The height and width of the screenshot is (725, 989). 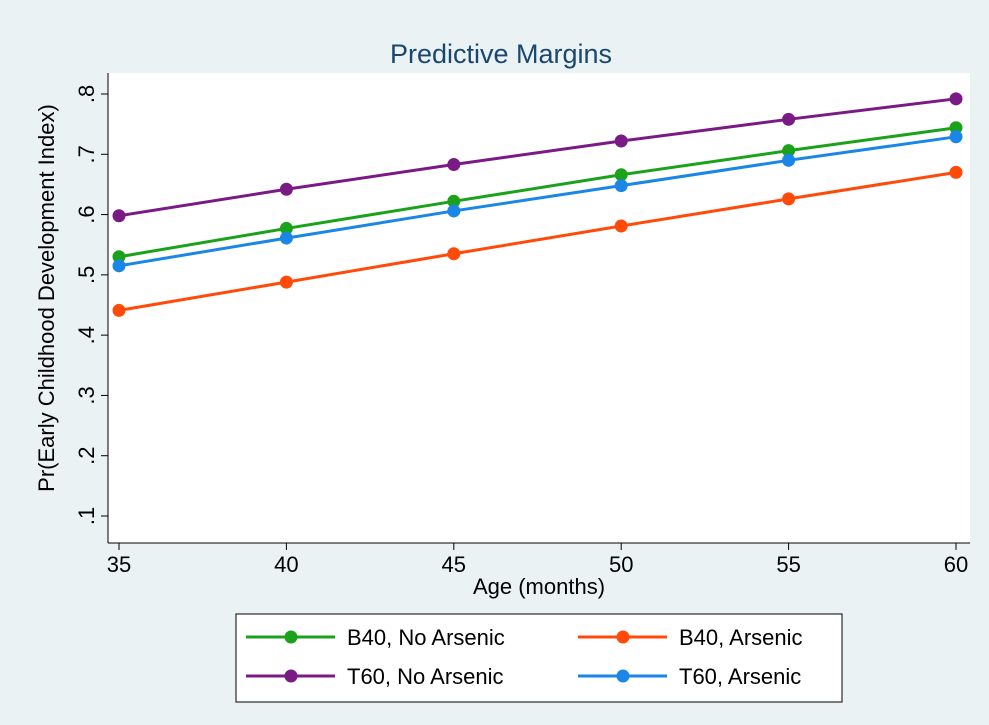 I want to click on y-axis-label: Pr(Early Childhood Development Index), so click(x=46, y=298).